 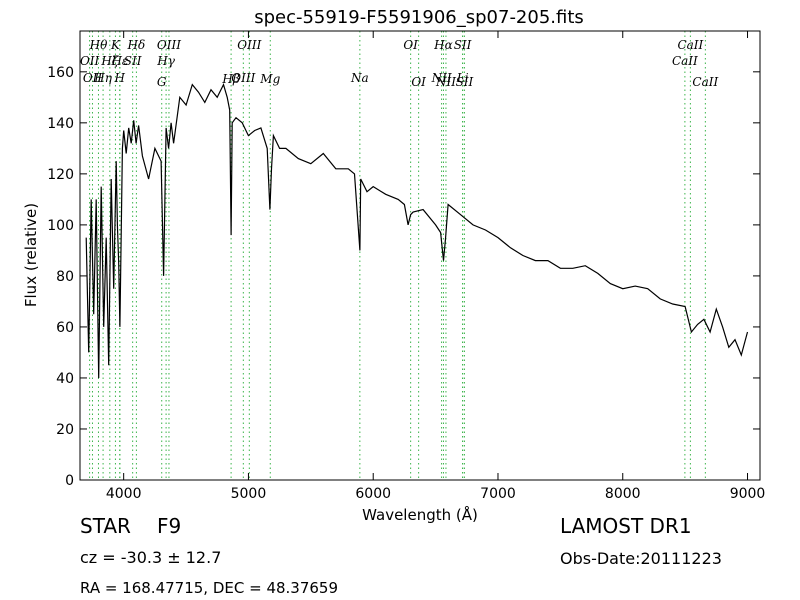 I want to click on spectral-line-label: Li, so click(x=462, y=78).